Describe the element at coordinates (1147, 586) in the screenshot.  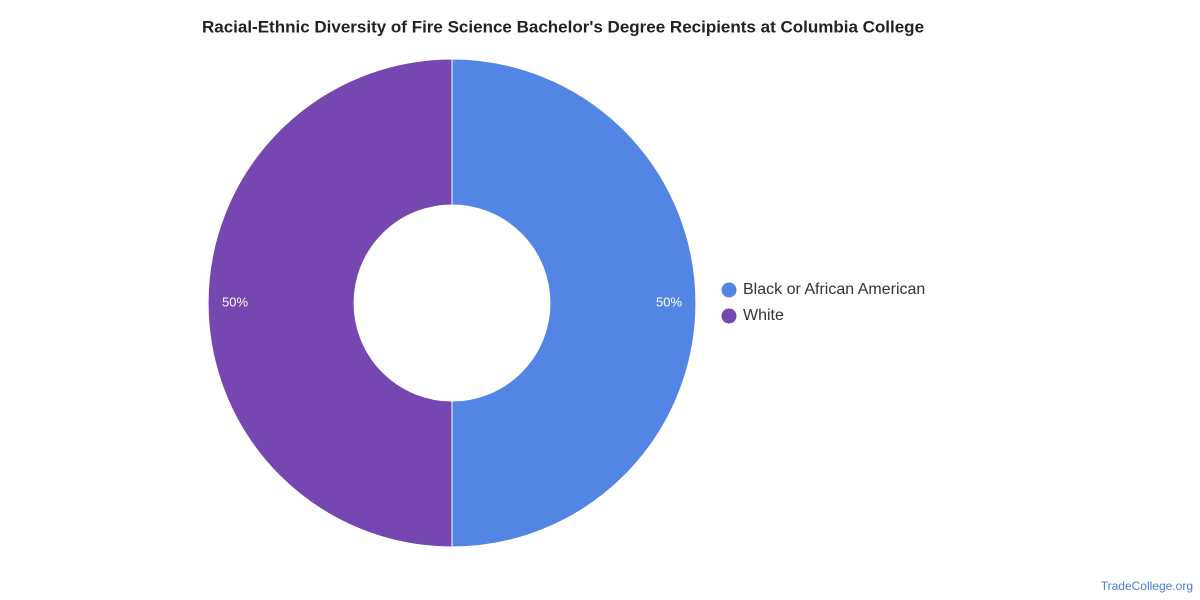
I see `source: TradeCollege.org` at that location.